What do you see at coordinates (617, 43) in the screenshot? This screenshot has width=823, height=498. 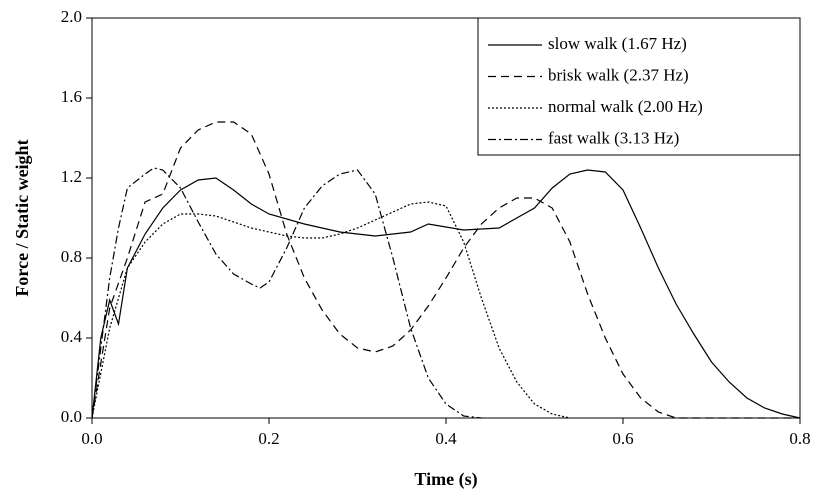 I see `legend-label: slow walk (1.67 Hz)` at bounding box center [617, 43].